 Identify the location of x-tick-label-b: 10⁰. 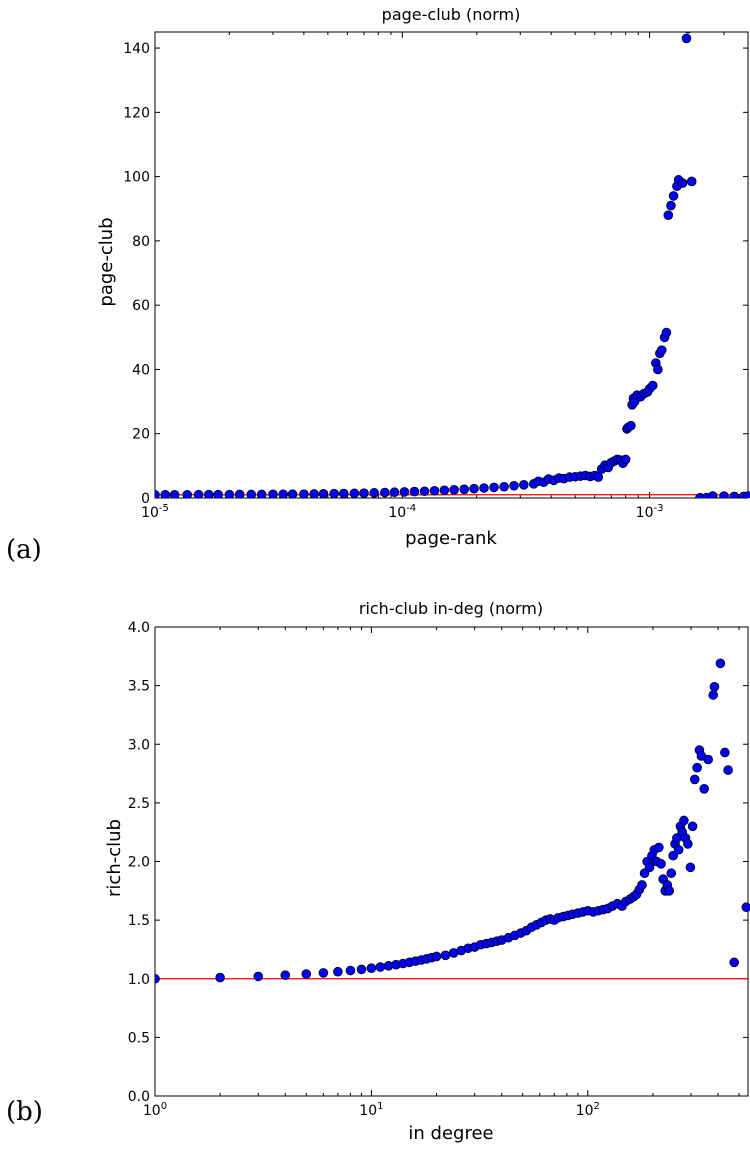
(155, 1110).